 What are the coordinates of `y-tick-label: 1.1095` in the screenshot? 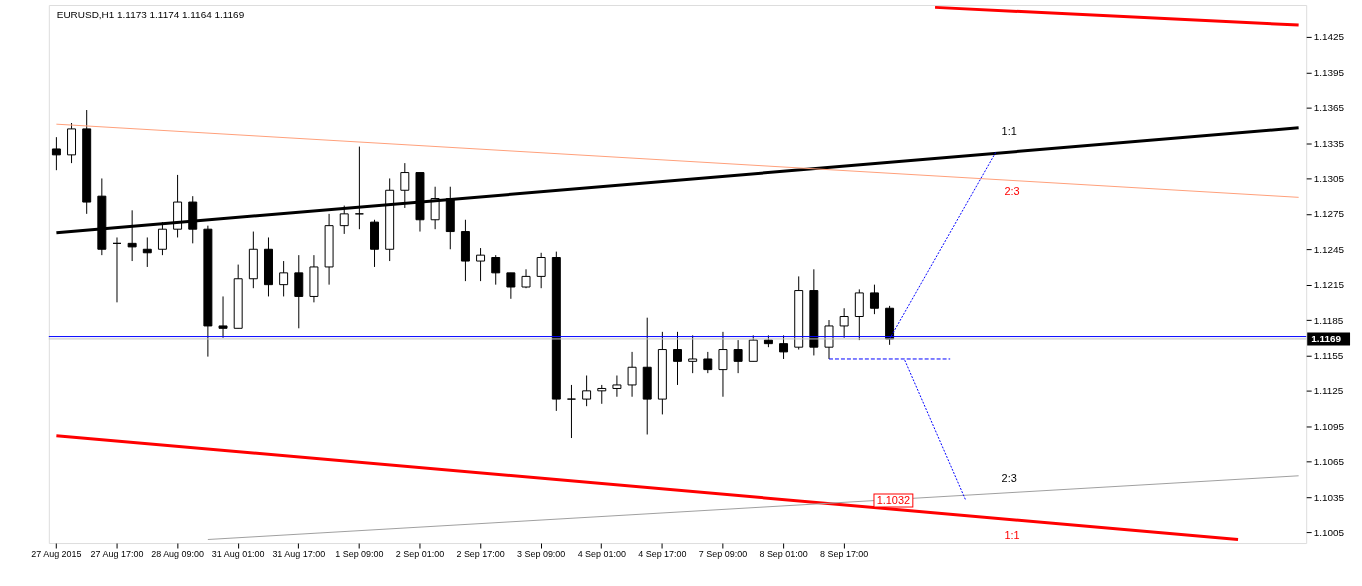 It's located at (1329, 426).